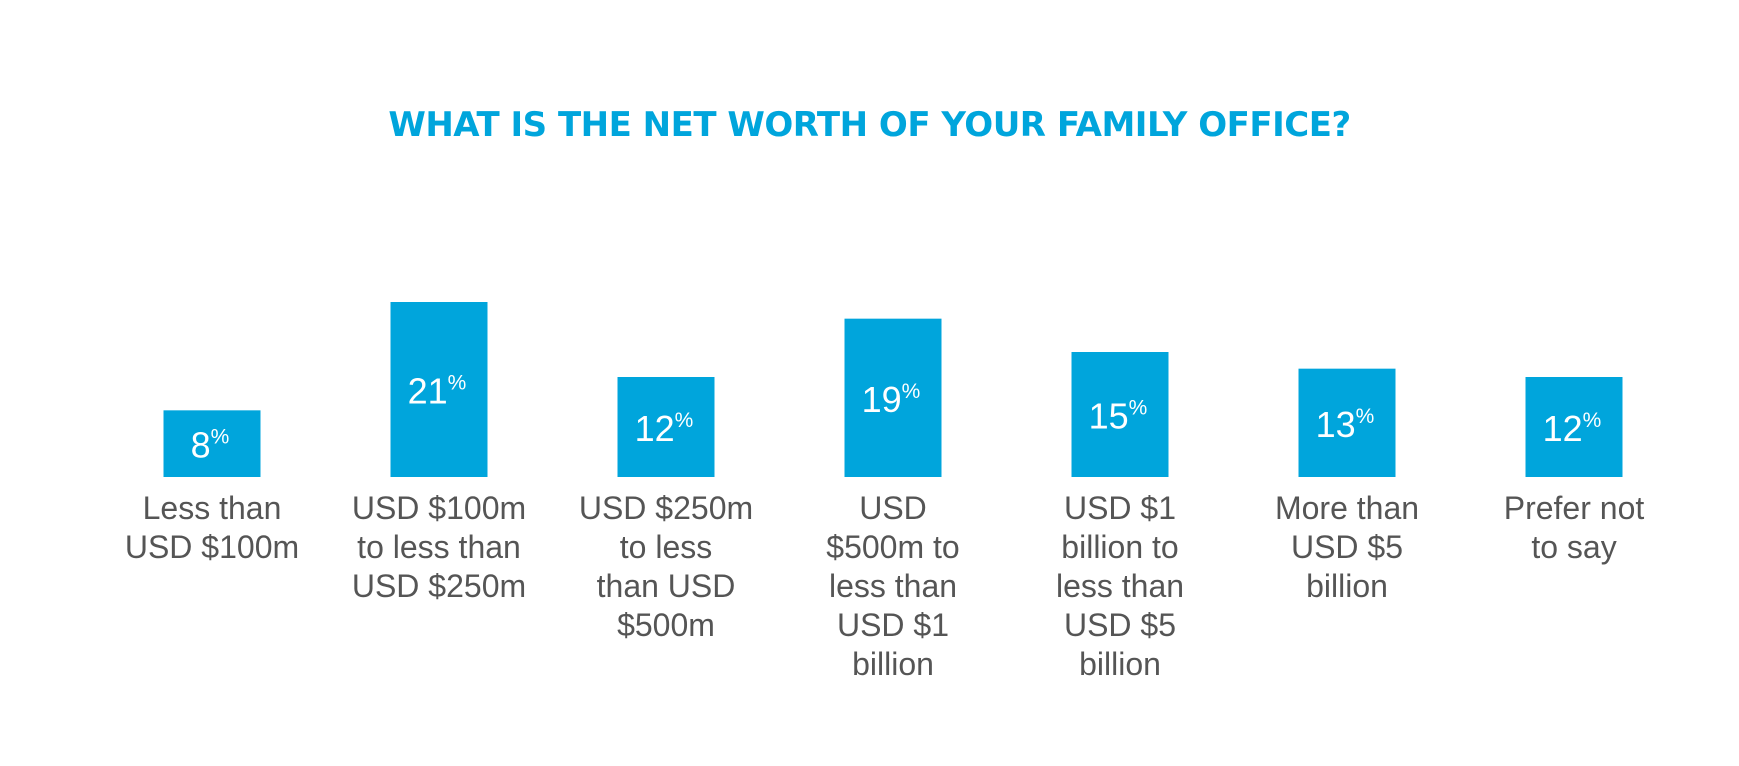  Describe the element at coordinates (439, 547) in the screenshot. I see `category-label-2: USD $100m to less than USD $250m` at that location.